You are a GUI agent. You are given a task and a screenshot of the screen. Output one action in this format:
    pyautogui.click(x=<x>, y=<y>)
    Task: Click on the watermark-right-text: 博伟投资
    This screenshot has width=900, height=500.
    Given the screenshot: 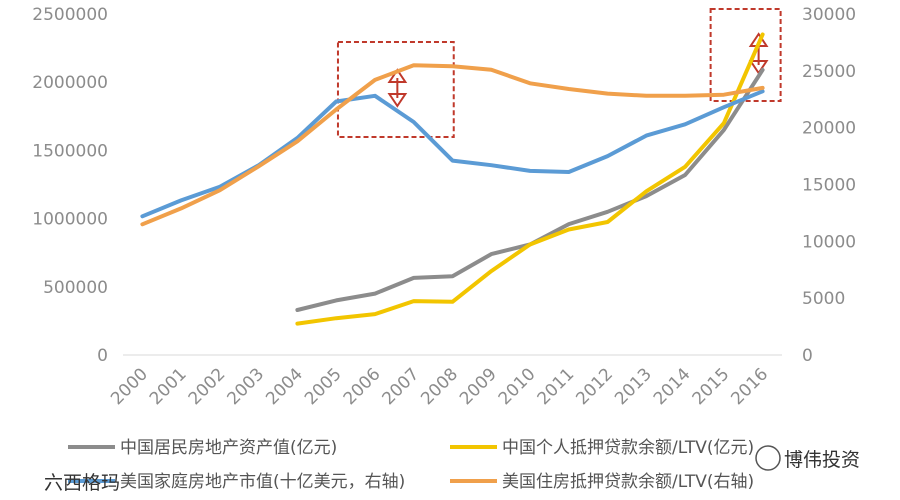 What is the action you would take?
    pyautogui.click(x=822, y=460)
    